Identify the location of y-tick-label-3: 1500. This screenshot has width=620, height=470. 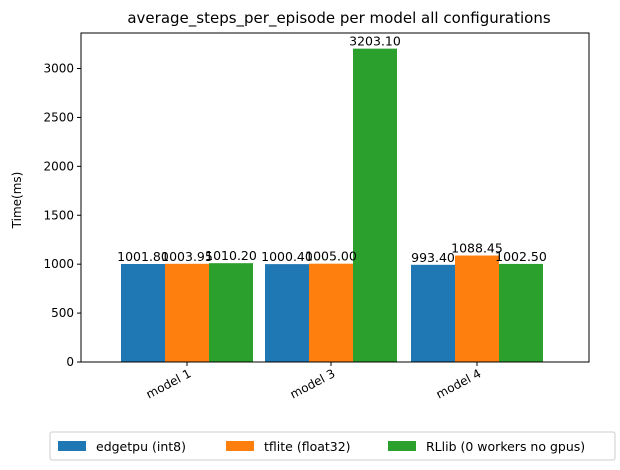
(58, 215).